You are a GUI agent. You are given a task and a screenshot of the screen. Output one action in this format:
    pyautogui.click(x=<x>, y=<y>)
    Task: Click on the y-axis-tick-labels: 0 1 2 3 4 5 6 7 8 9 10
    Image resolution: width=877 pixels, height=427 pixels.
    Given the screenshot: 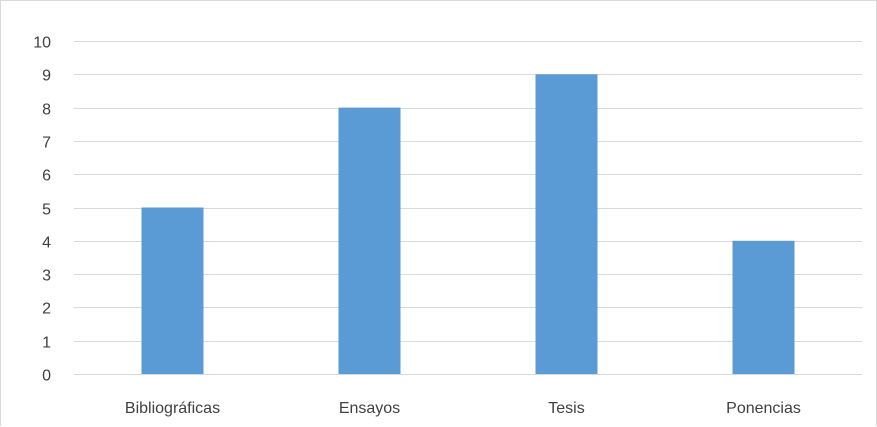 What is the action you would take?
    pyautogui.click(x=42, y=210)
    